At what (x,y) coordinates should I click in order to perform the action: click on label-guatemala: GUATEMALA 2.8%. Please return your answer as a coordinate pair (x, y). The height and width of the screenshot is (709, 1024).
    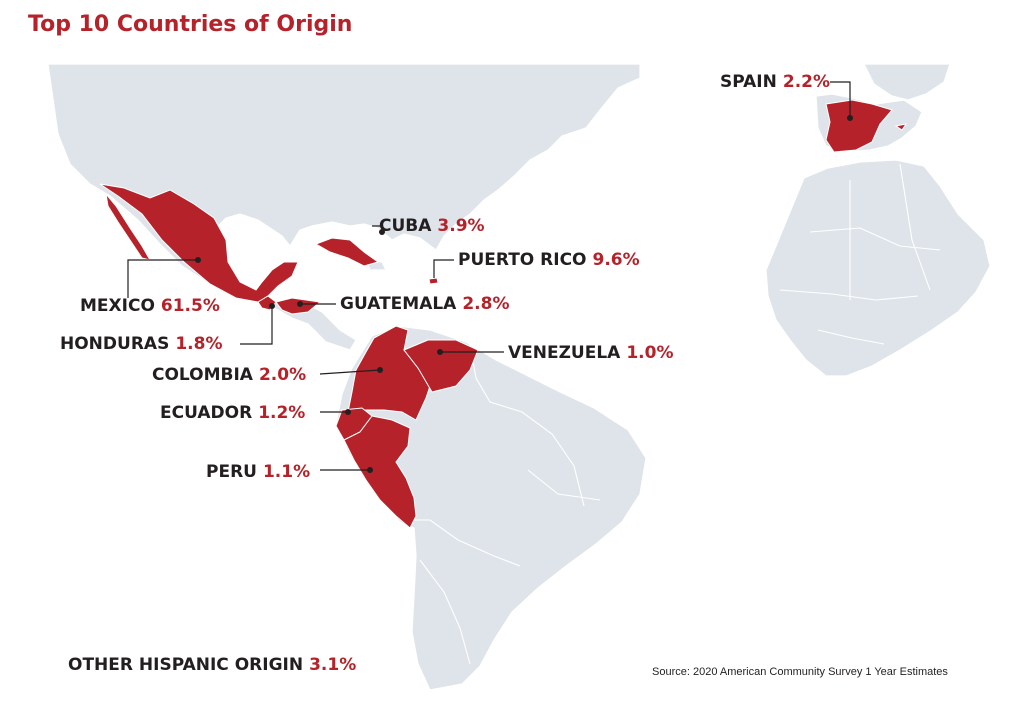
    Looking at the image, I should click on (425, 304).